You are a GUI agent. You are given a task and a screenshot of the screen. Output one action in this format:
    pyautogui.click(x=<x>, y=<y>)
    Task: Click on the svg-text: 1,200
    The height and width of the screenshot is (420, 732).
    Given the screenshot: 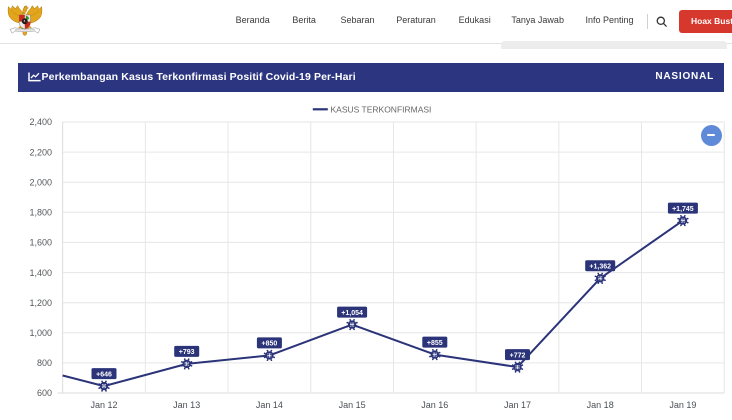 What is the action you would take?
    pyautogui.click(x=40, y=303)
    